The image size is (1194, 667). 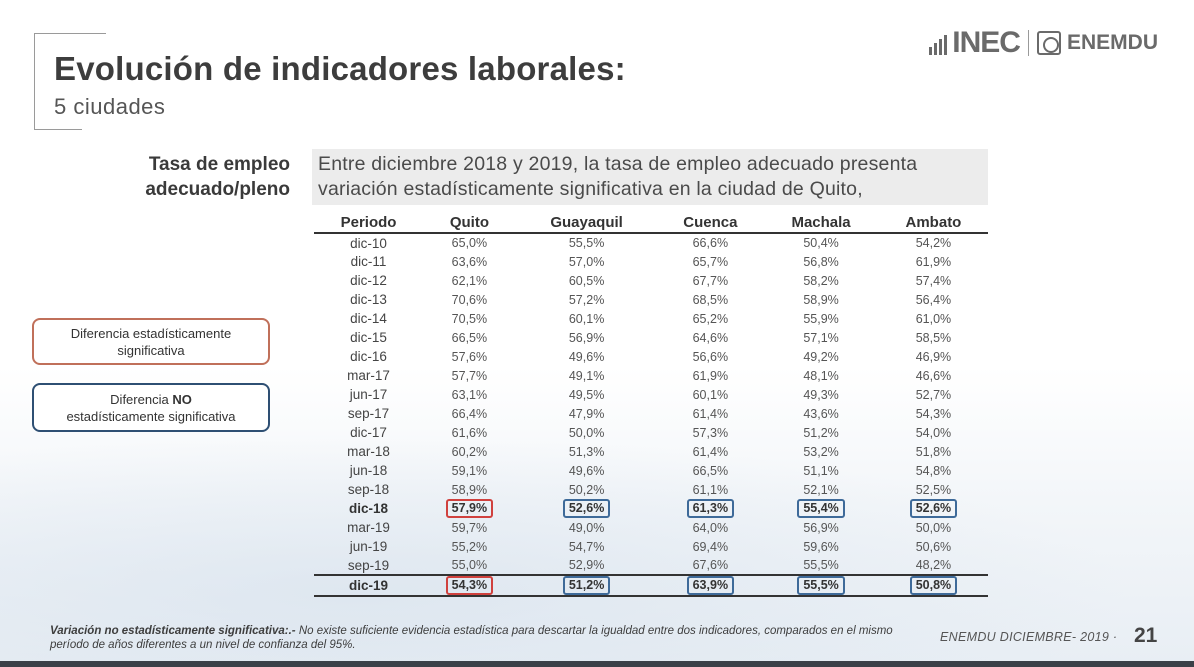 I want to click on significant-value: 57,9%, so click(x=469, y=508).